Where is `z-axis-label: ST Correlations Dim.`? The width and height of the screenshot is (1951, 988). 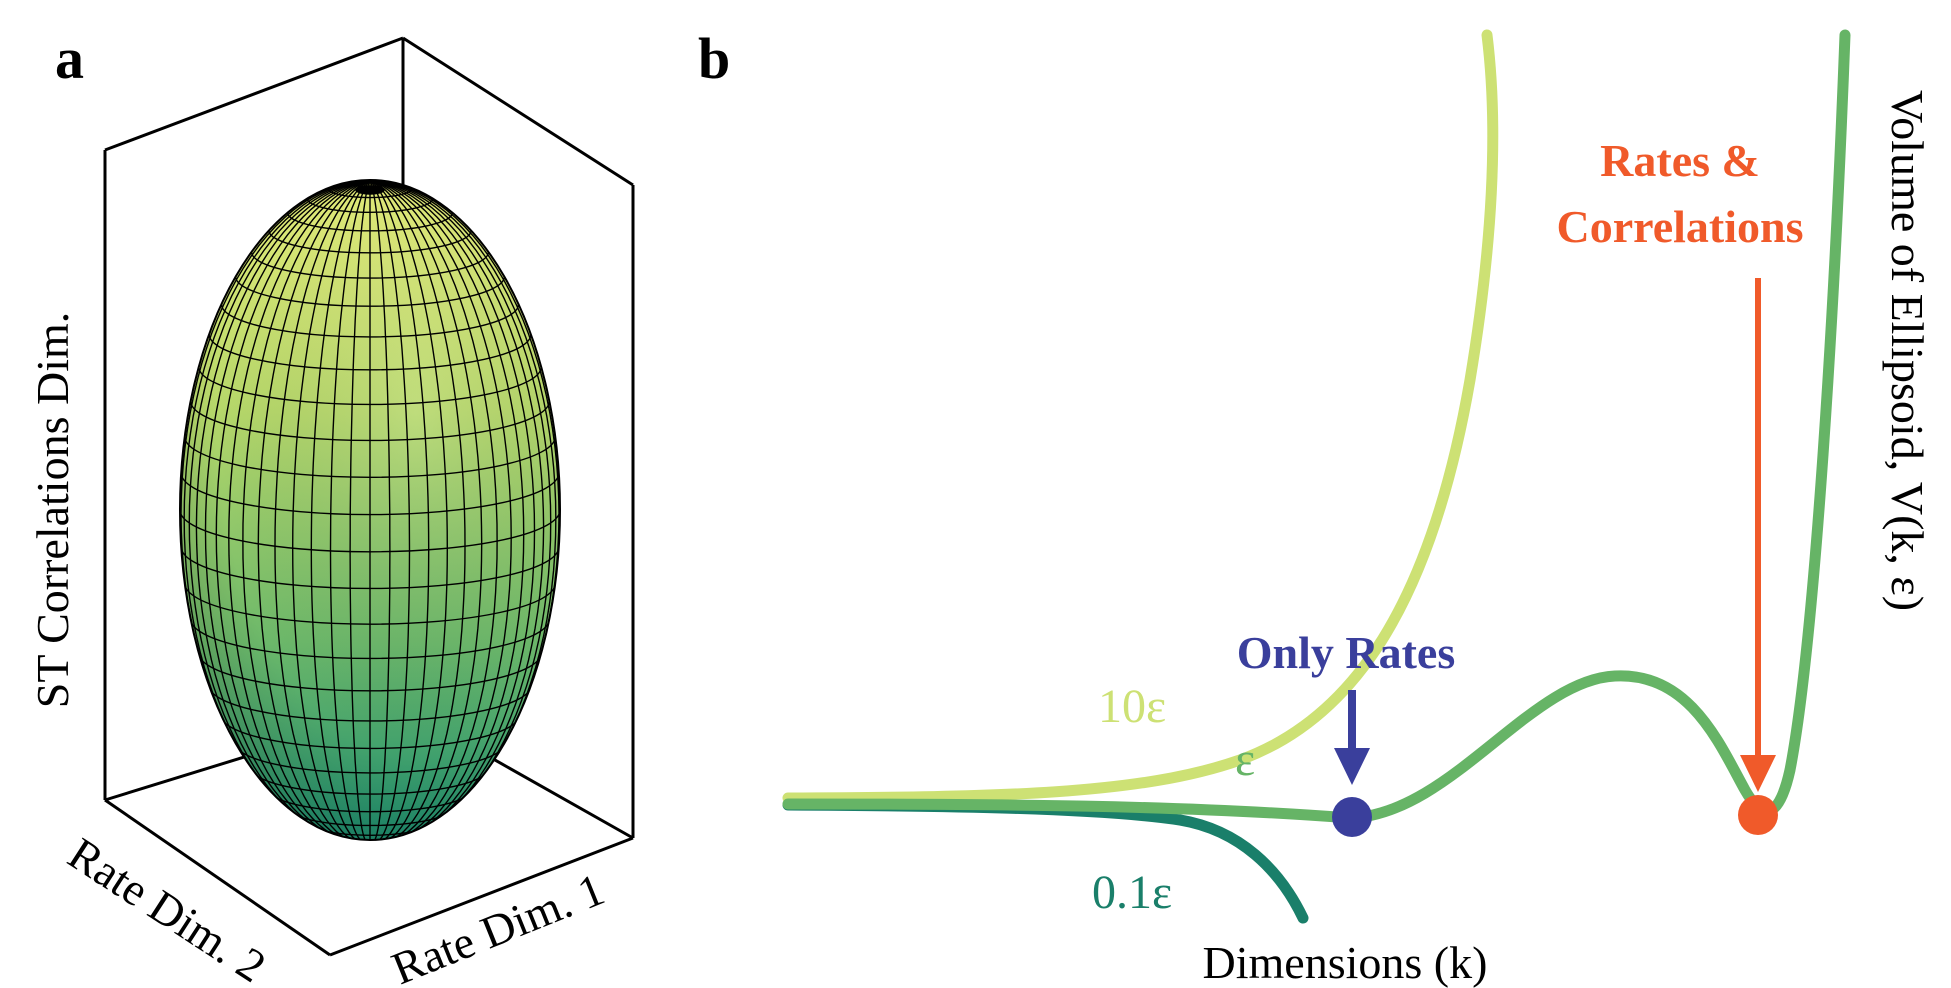 z-axis-label: ST Correlations Dim. is located at coordinates (52, 510).